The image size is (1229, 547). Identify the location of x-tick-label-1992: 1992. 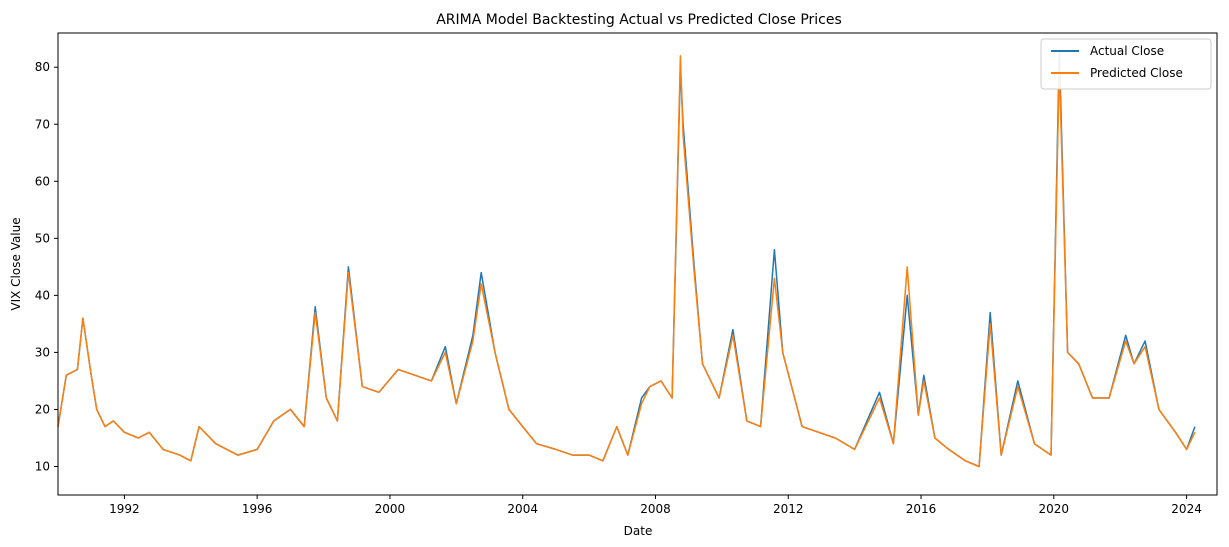
(124, 509).